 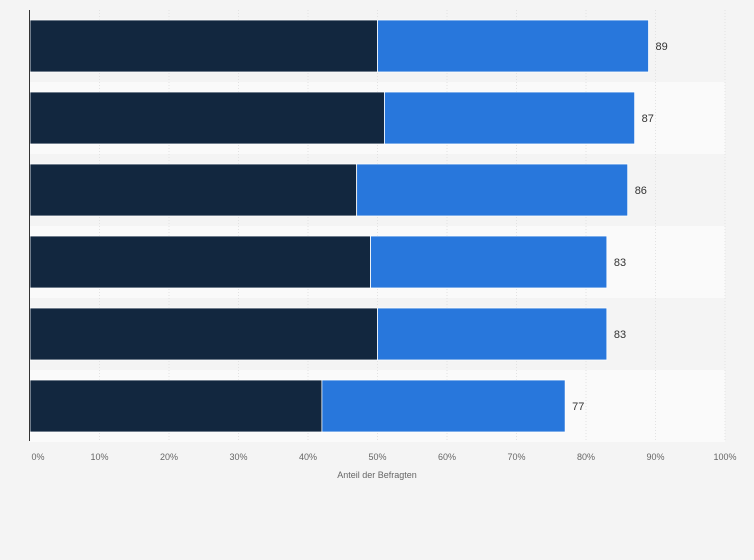 I want to click on x-tick-label: 30%, so click(x=238, y=457).